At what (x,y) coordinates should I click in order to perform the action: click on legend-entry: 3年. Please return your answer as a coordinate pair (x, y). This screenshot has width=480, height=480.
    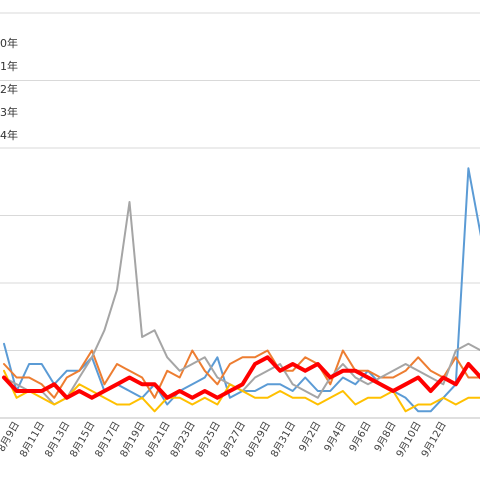
    Looking at the image, I should click on (9, 112).